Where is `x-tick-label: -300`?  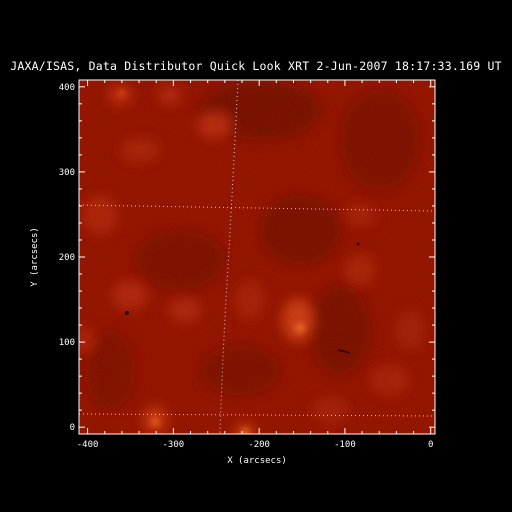 x-tick-label: -300 is located at coordinates (174, 445).